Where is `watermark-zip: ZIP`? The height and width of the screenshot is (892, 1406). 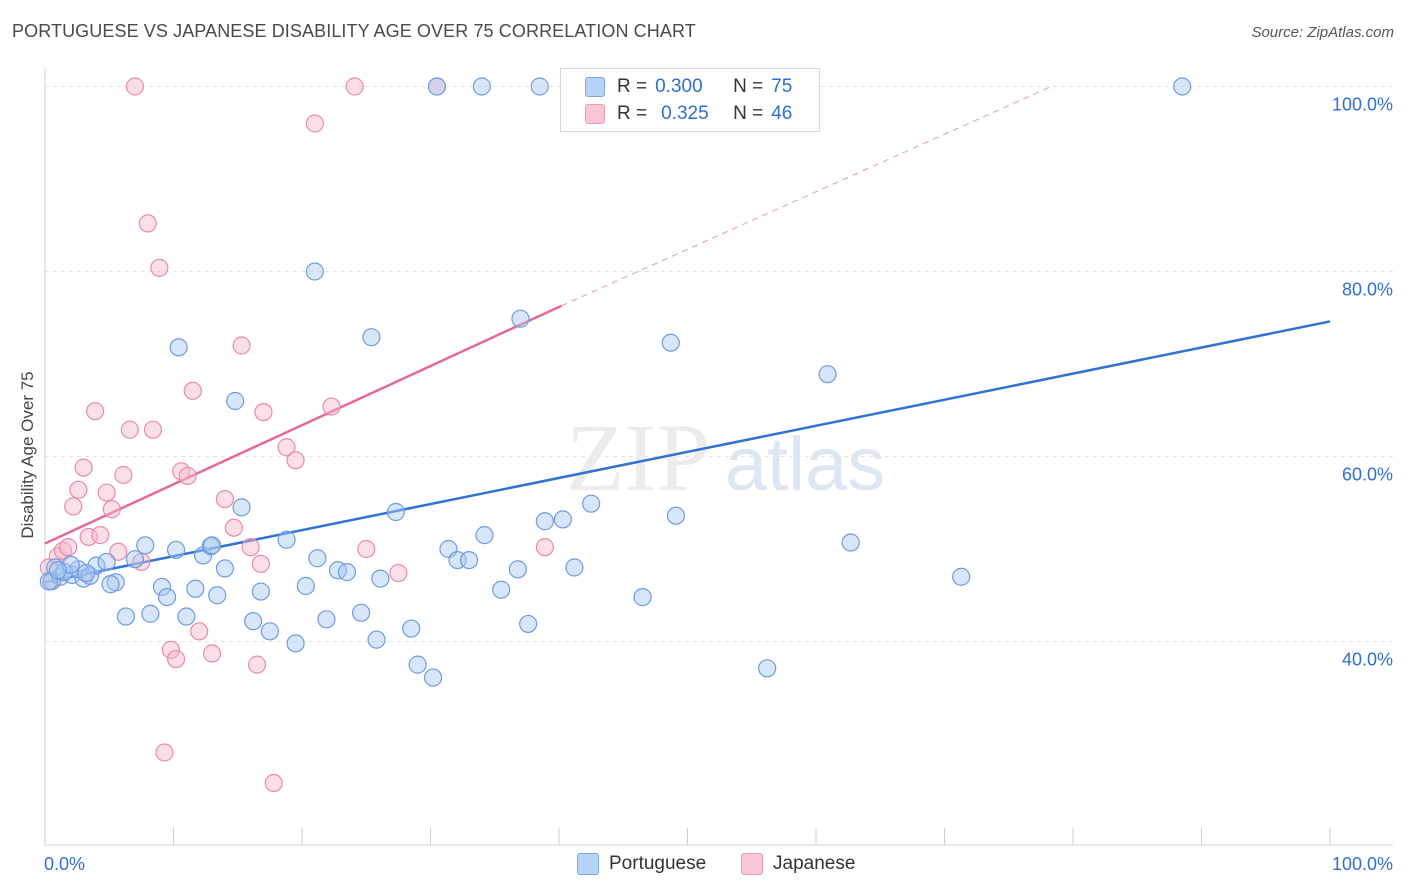 watermark-zip: ZIP is located at coordinates (638, 457).